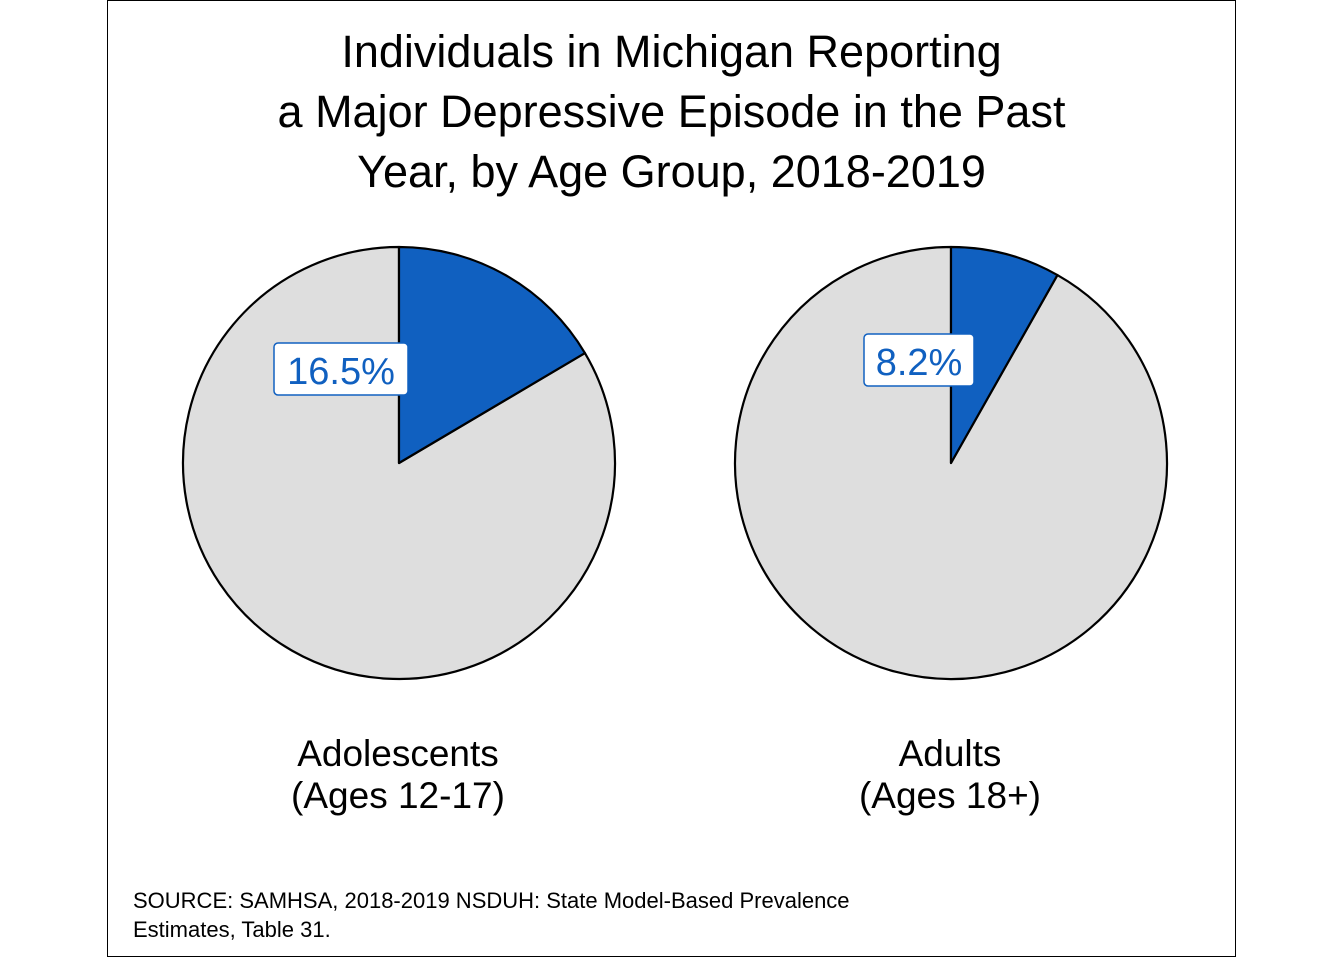  Describe the element at coordinates (919, 363) in the screenshot. I see `pie-value-label-text-adults: 8.2%` at that location.